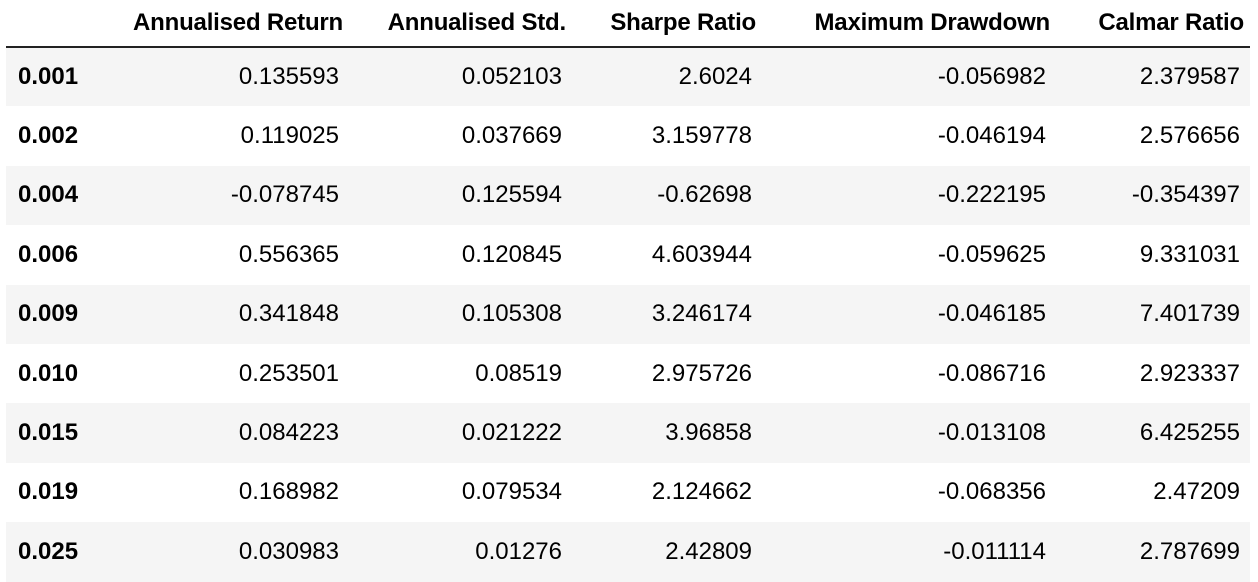 Image resolution: width=1258 pixels, height=582 pixels. What do you see at coordinates (991, 195) in the screenshot?
I see `cell-maximum-drawdown: -0.222195` at bounding box center [991, 195].